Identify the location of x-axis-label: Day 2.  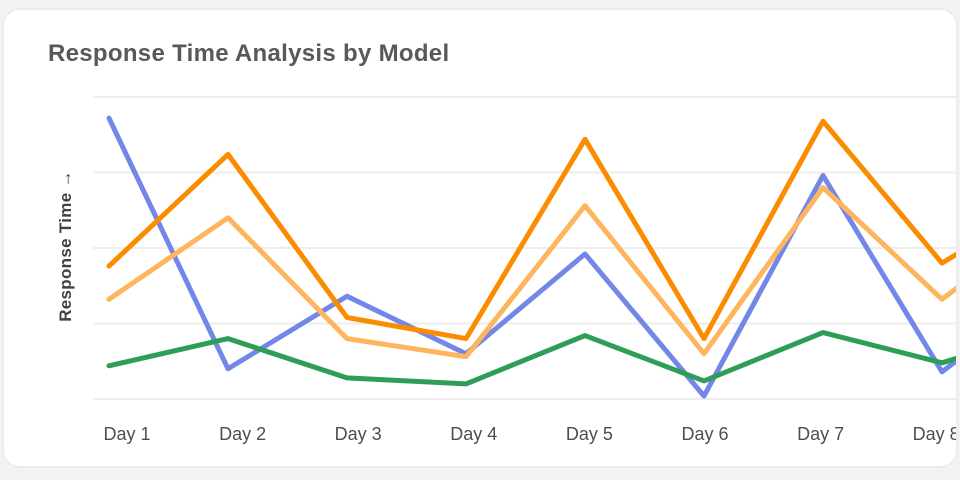
(243, 434).